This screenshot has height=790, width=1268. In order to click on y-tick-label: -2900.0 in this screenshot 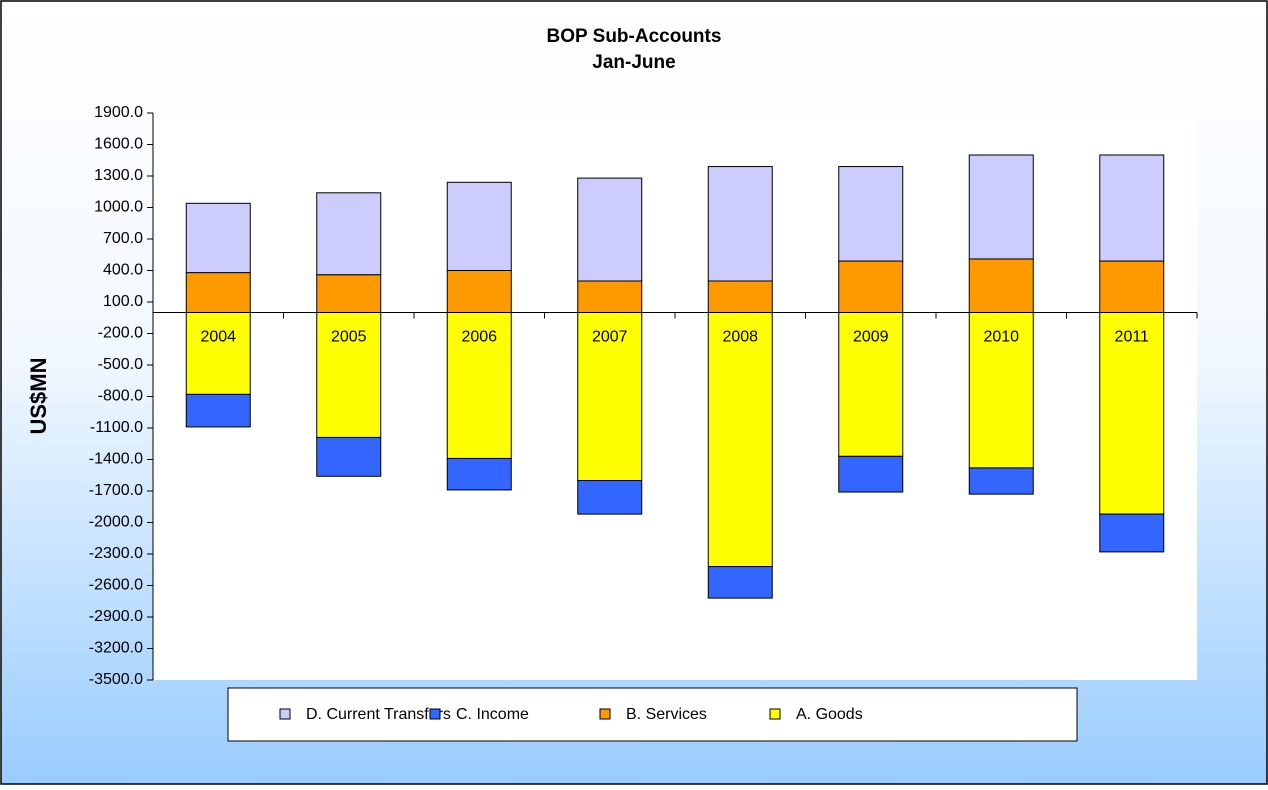, I will do `click(116, 616)`.